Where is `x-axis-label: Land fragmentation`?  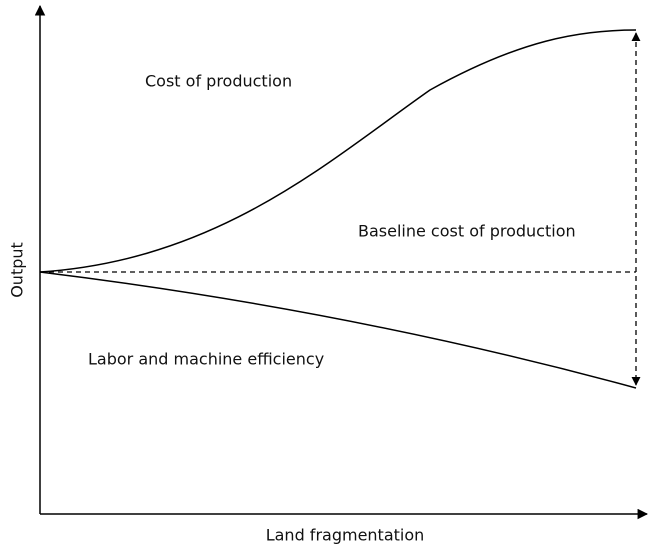
x-axis-label: Land fragmentation is located at coordinates (345, 535).